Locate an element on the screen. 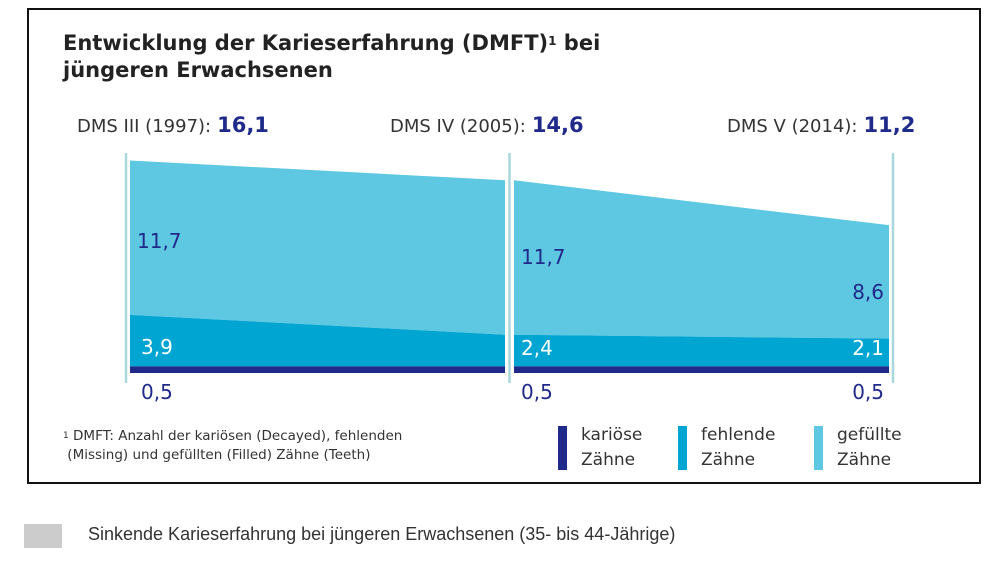  survey-total: 11,2 is located at coordinates (889, 125).